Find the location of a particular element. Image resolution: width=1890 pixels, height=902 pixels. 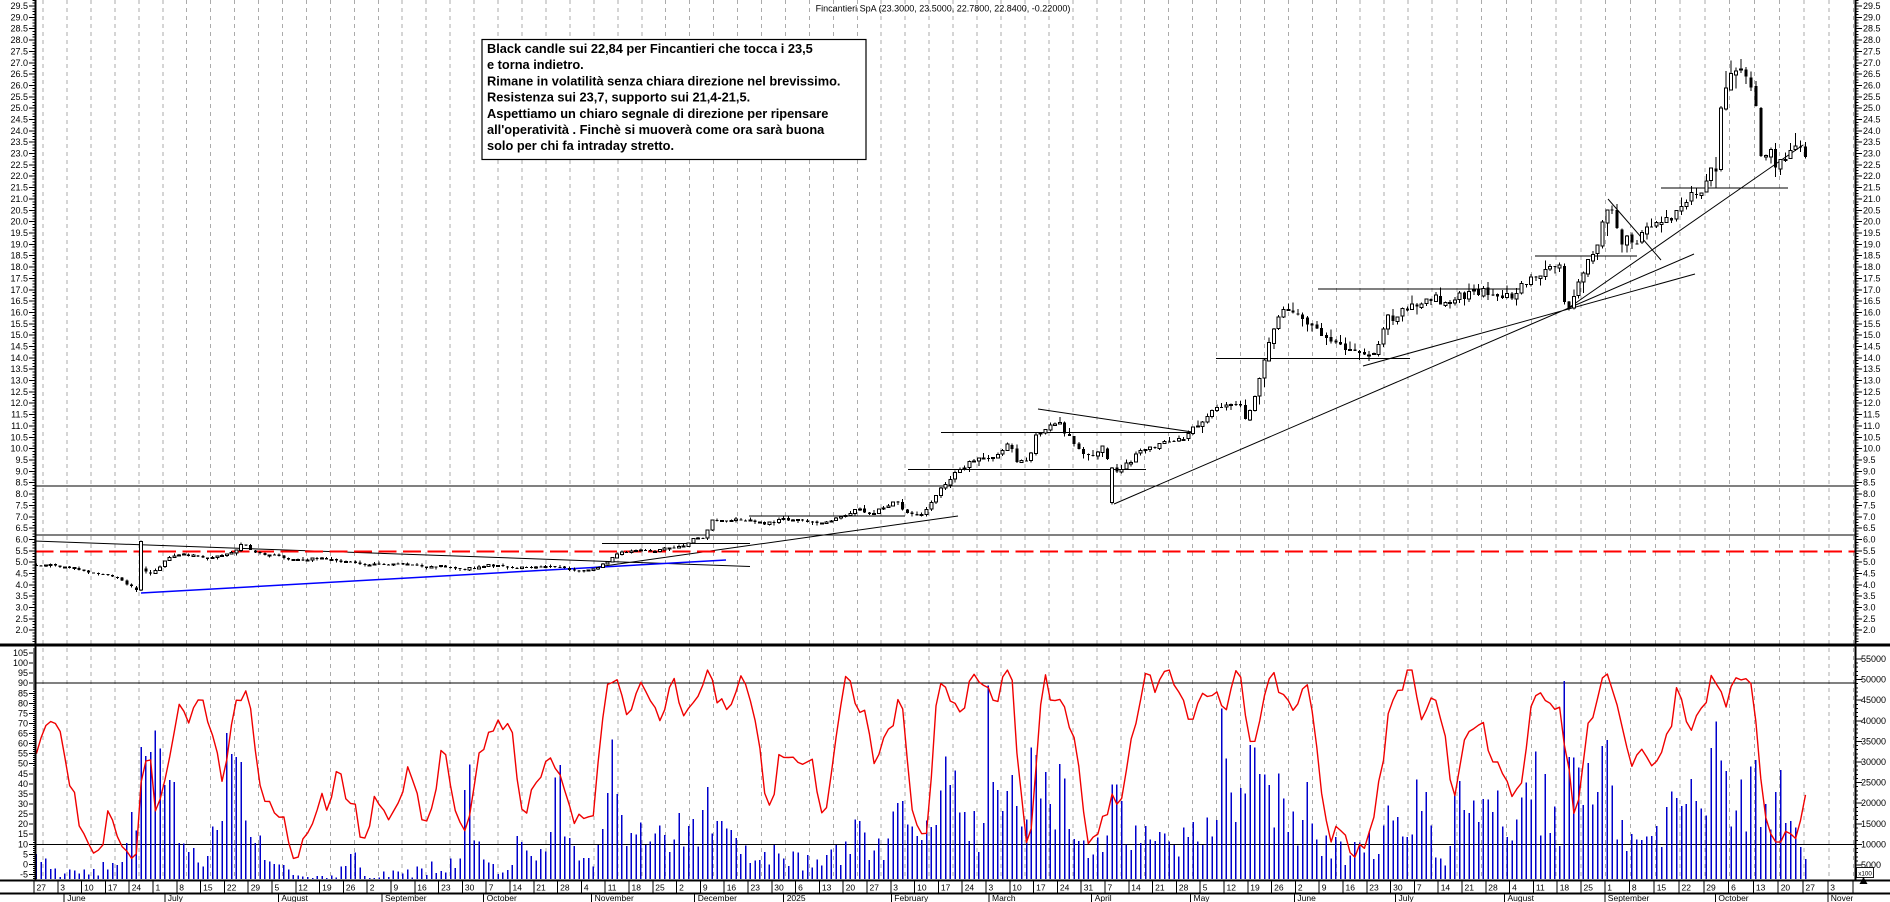

svg-text: 85 is located at coordinates (23, 693).